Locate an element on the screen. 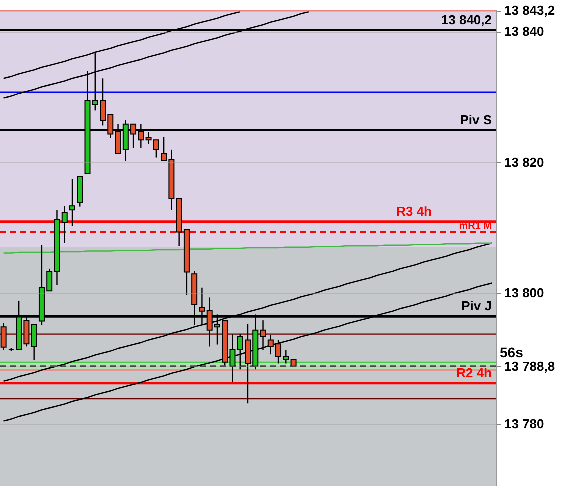 This screenshot has width=566, height=486. ref-line-label: 13 840,2 is located at coordinates (466, 20).